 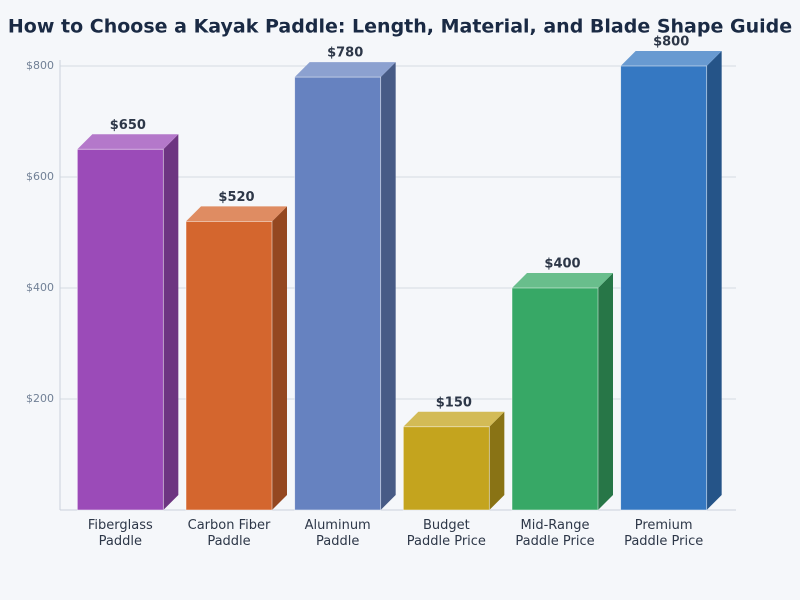 What do you see at coordinates (120, 533) in the screenshot?
I see `x-tick-label: Fiberglass Paddle` at bounding box center [120, 533].